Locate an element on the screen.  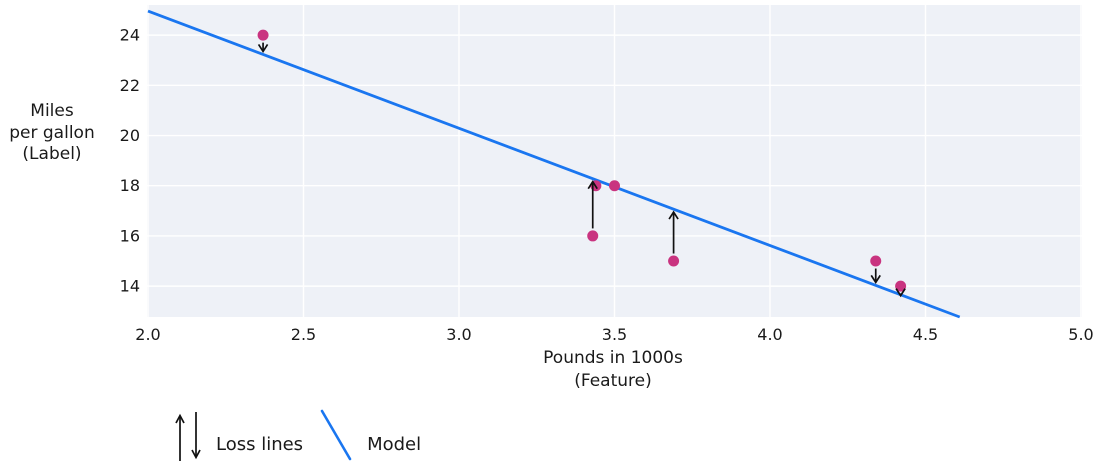
y-axis-title-line-2: per gallon is located at coordinates (52, 132).